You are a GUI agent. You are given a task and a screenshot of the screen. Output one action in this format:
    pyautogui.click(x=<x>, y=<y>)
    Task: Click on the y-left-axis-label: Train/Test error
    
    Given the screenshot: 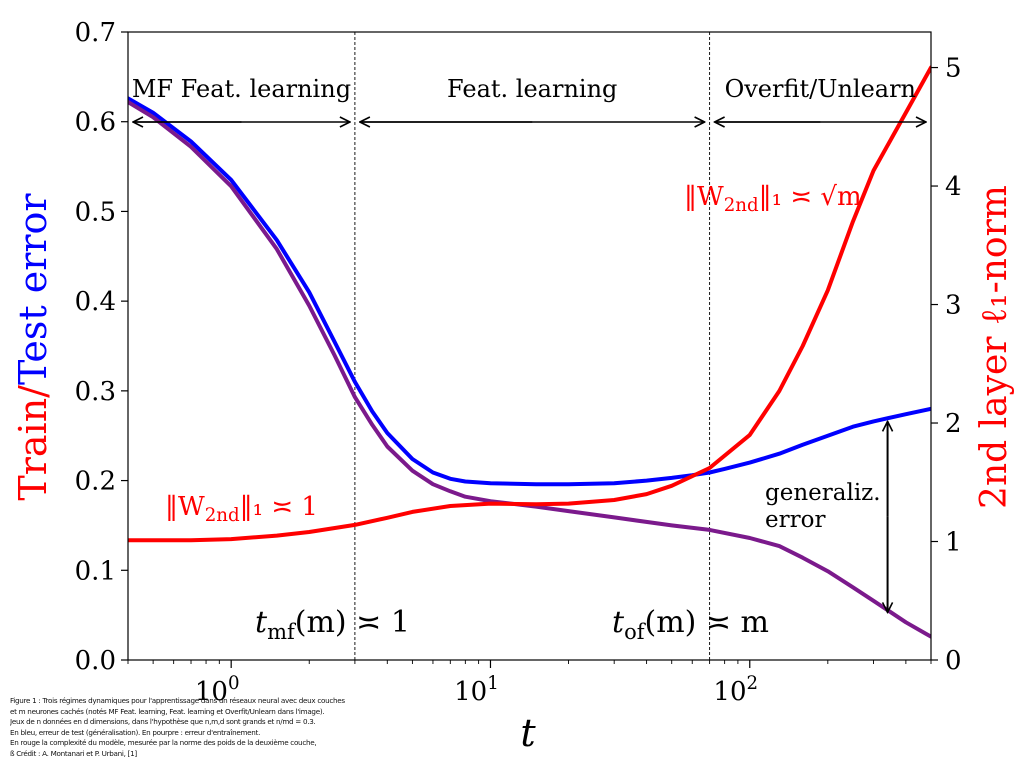 What is the action you would take?
    pyautogui.click(x=33, y=347)
    